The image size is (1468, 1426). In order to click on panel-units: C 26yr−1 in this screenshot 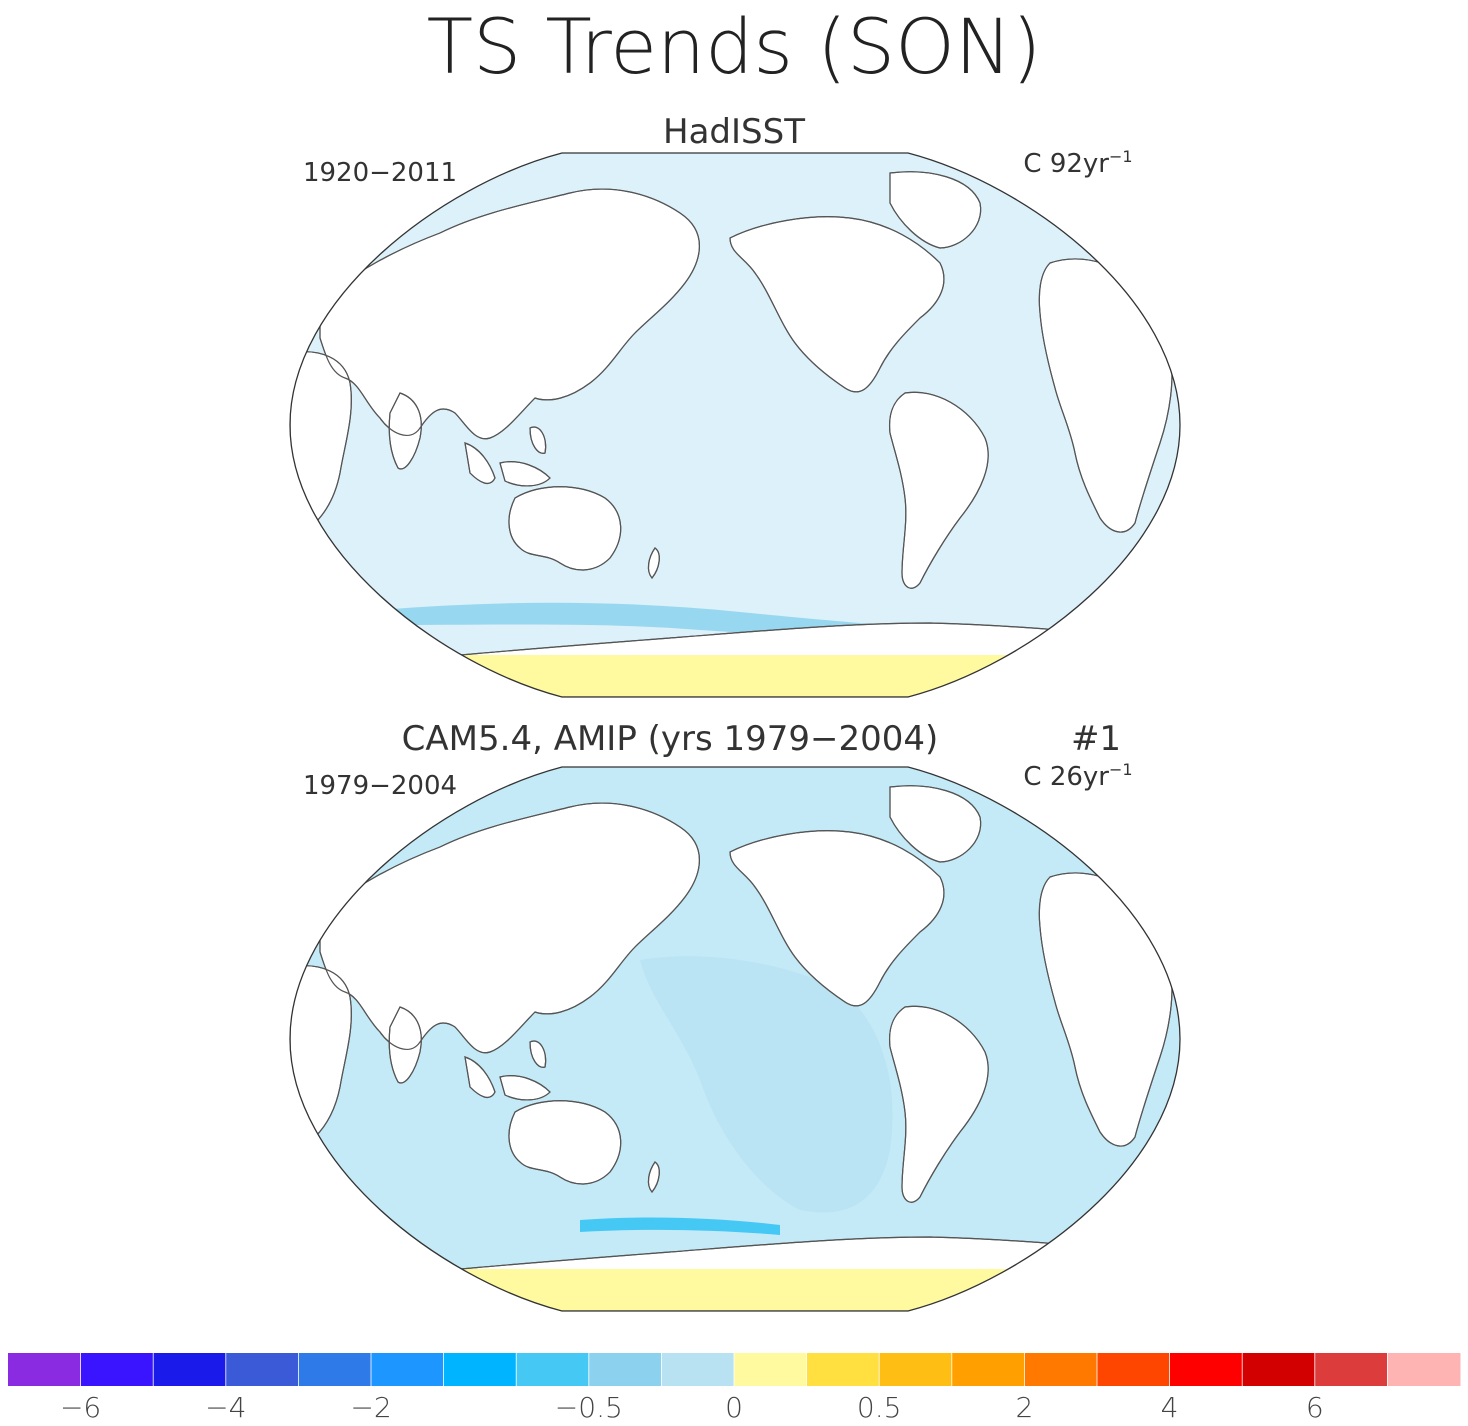, I will do `click(1077, 776)`.